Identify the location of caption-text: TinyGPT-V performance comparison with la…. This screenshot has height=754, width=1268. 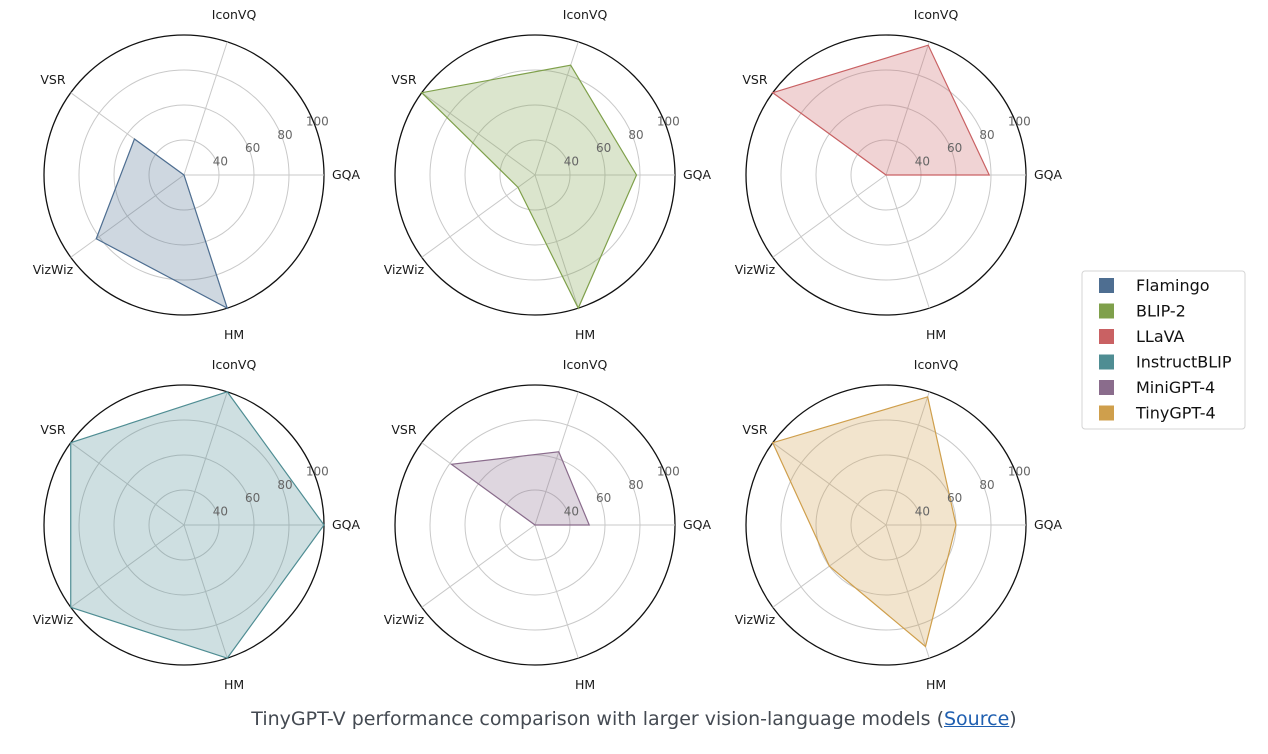
(597, 719).